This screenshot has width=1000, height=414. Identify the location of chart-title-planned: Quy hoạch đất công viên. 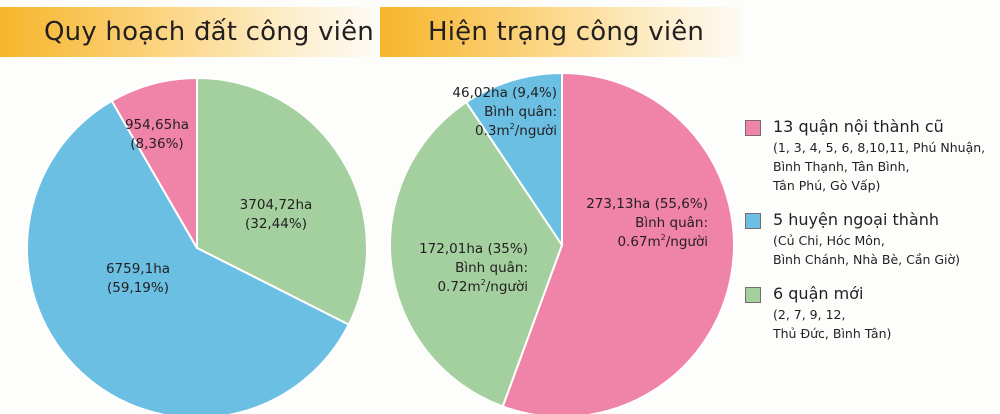
(187, 32).